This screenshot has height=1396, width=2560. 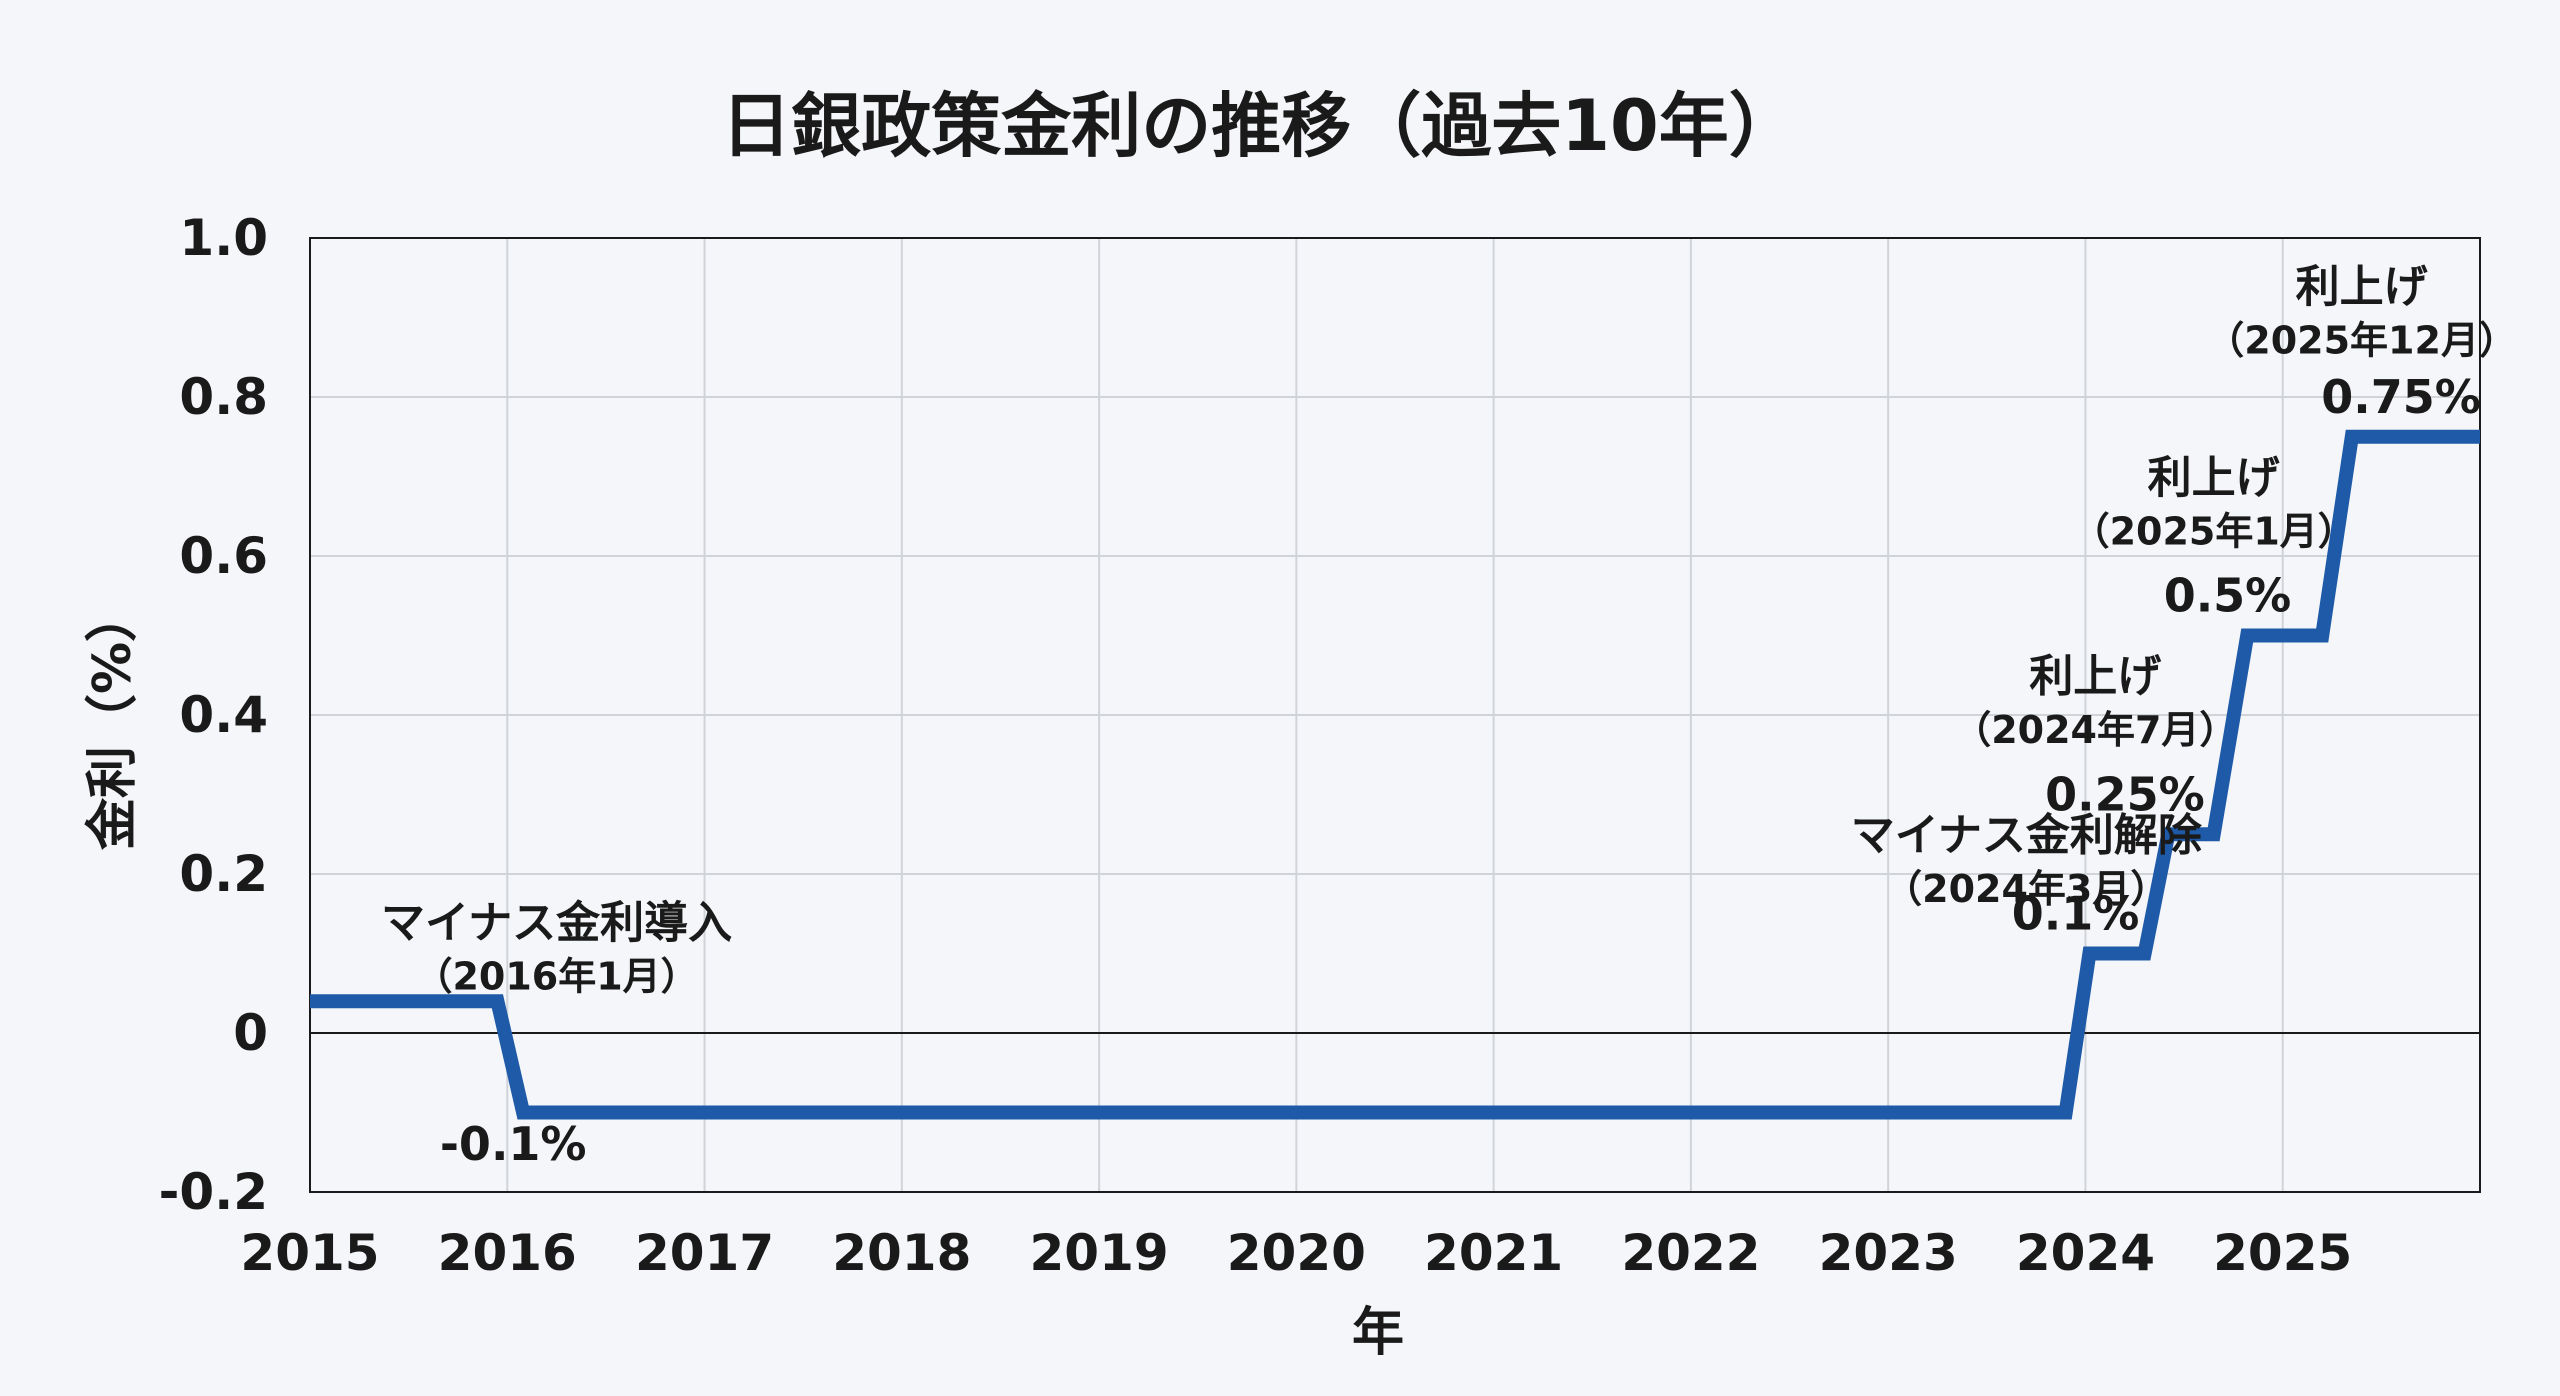 I want to click on x-tick-label: 2016, so click(x=507, y=1253).